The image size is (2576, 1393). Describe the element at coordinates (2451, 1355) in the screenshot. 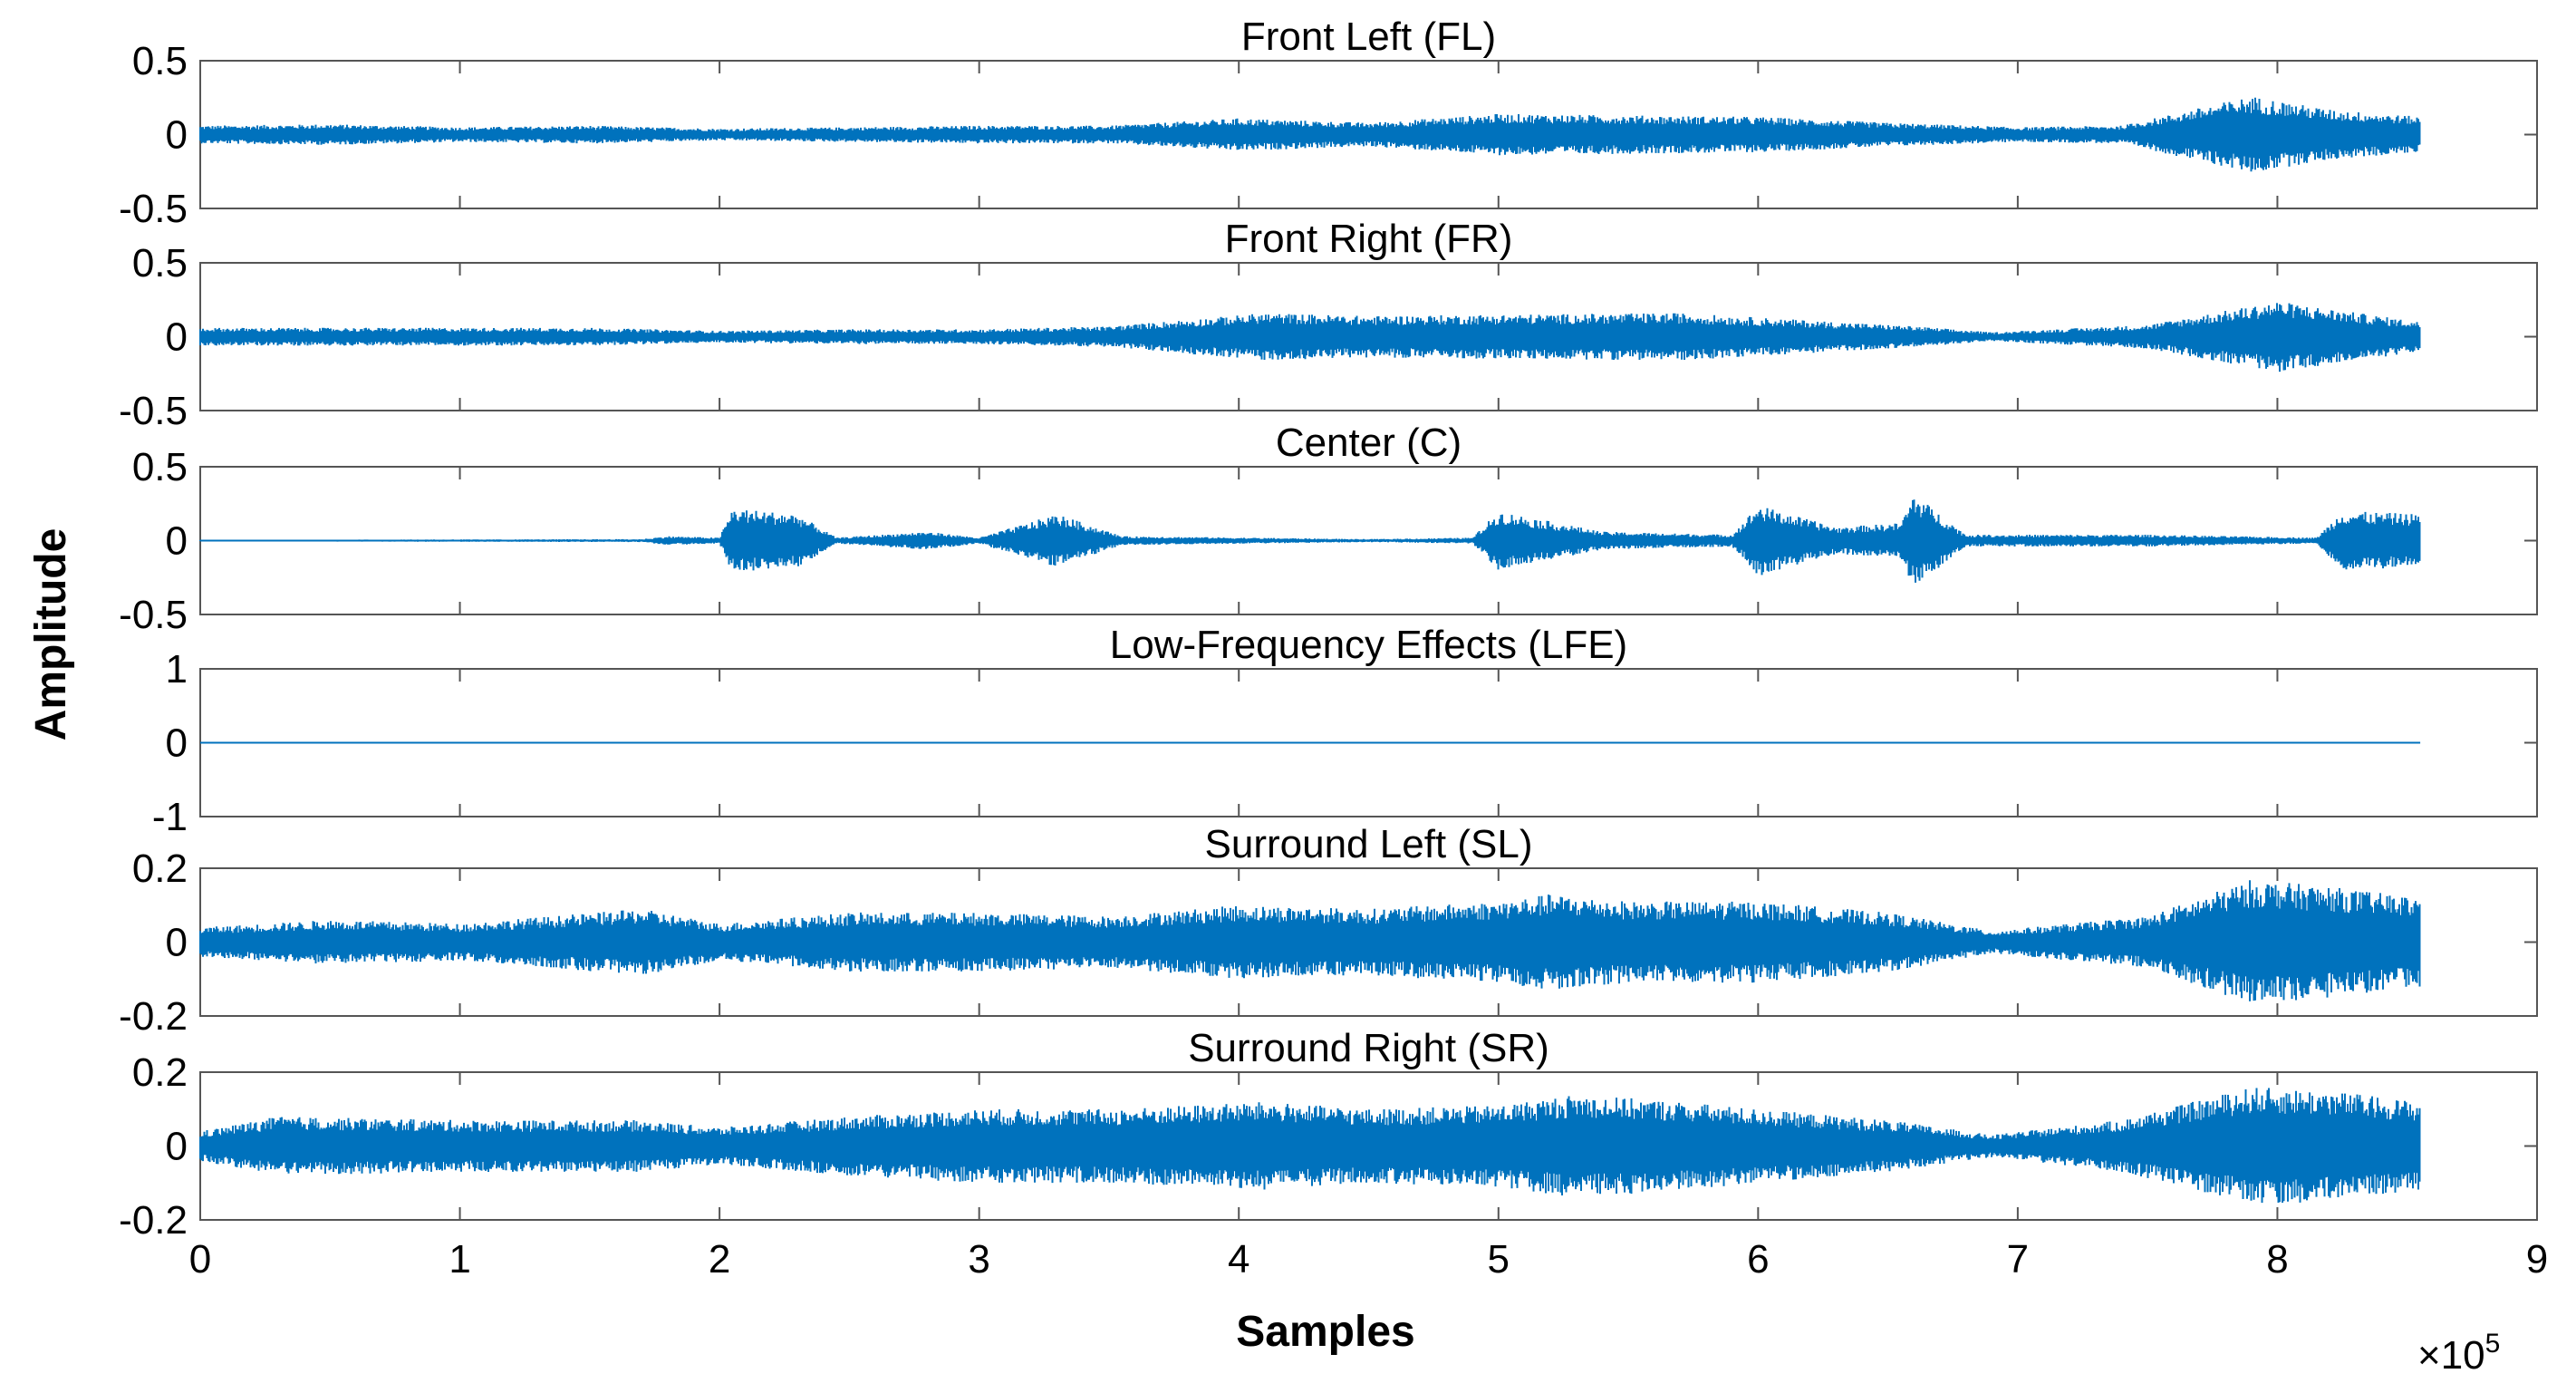

I see `x-axis-exponent-base: ×10` at that location.